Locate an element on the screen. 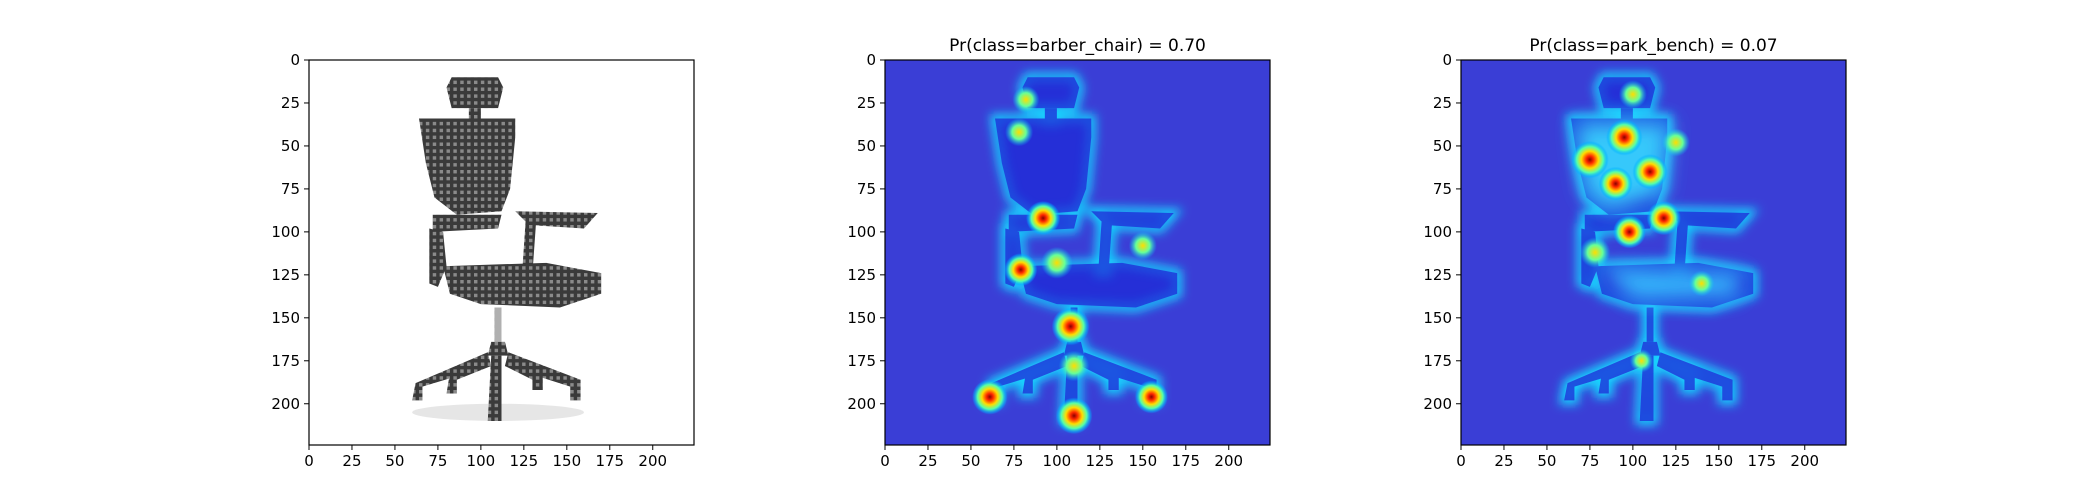  panel-title: Pr(class=park_bench) = 0.07 is located at coordinates (1653, 46).